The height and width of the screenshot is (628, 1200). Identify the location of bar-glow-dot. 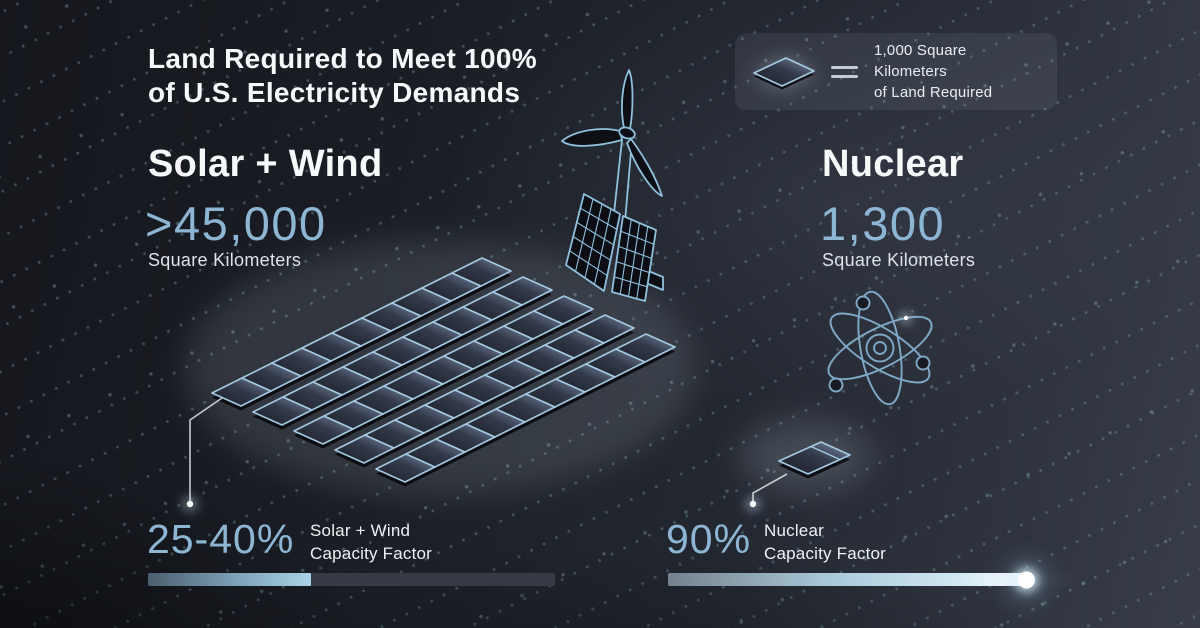
(1026, 579).